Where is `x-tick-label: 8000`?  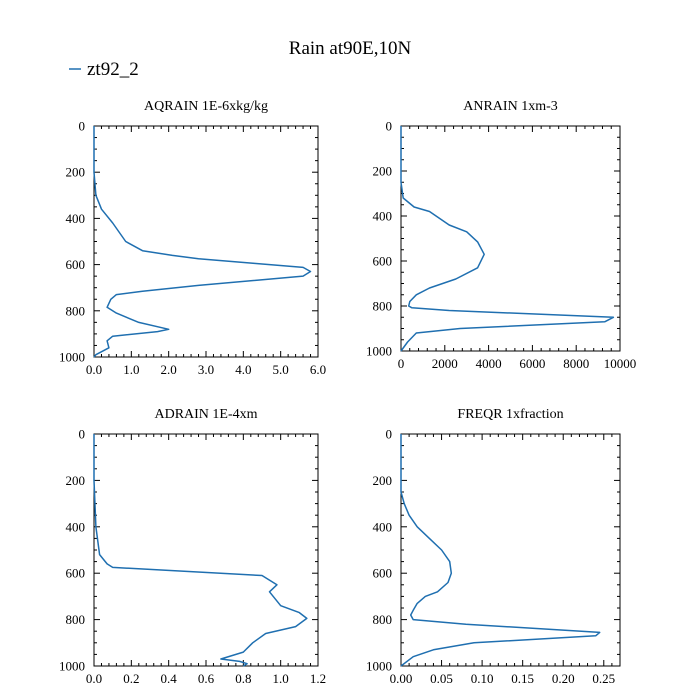 x-tick-label: 8000 is located at coordinates (576, 363).